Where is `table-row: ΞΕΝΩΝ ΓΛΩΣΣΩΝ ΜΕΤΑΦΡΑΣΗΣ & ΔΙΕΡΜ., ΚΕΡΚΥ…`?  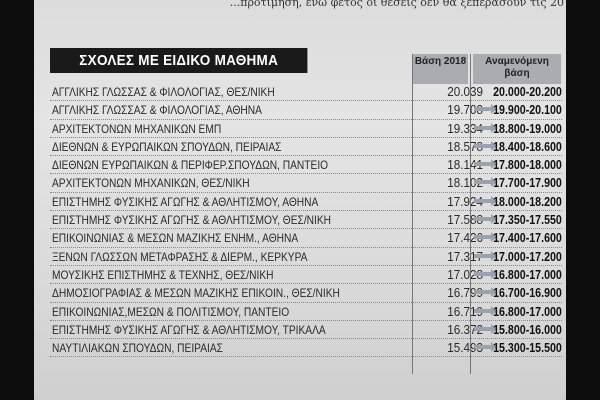
table-row: ΞΕΝΩΝ ΓΛΩΣΣΩΝ ΜΕΤΑΦΡΑΣΗΣ & ΔΙΕΡΜ., ΚΕΡΚΥ… is located at coordinates (306, 257).